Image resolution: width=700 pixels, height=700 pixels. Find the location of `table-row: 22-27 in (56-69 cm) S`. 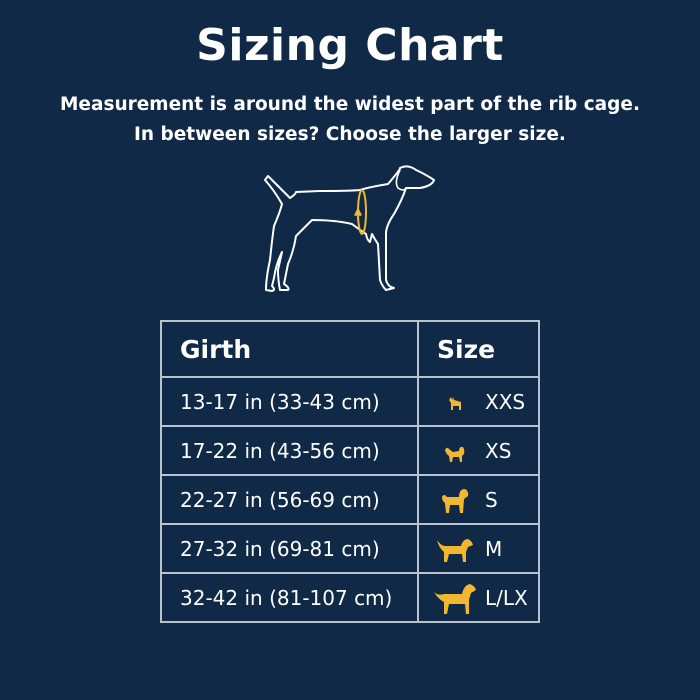

table-row: 22-27 in (56-69 cm) S is located at coordinates (350, 499).